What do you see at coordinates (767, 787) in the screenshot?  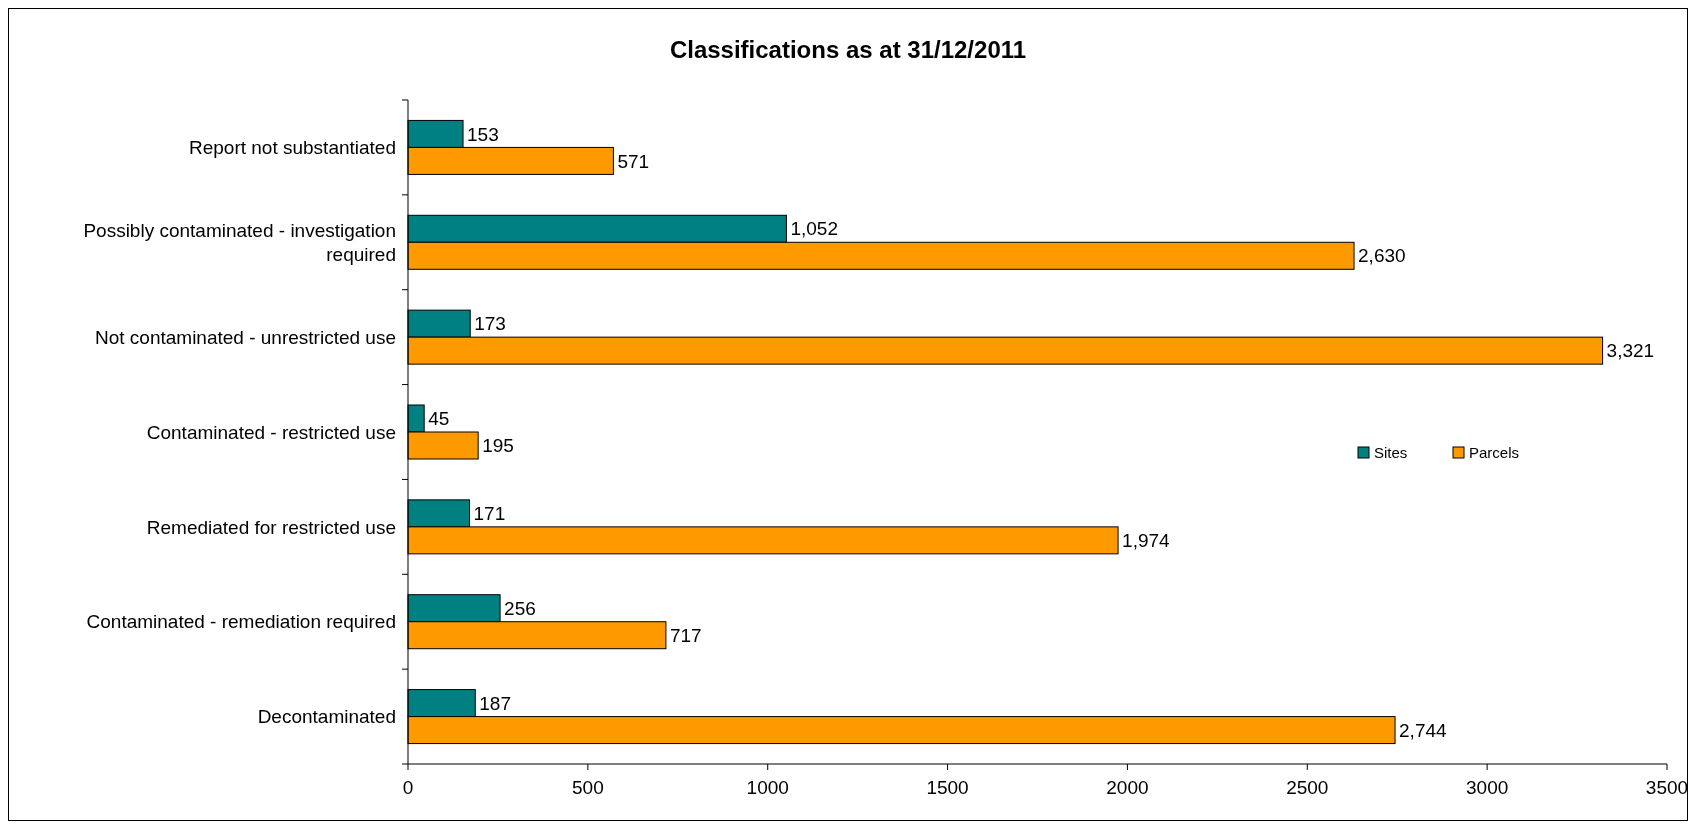 I see `x-tick-label: 1000` at bounding box center [767, 787].